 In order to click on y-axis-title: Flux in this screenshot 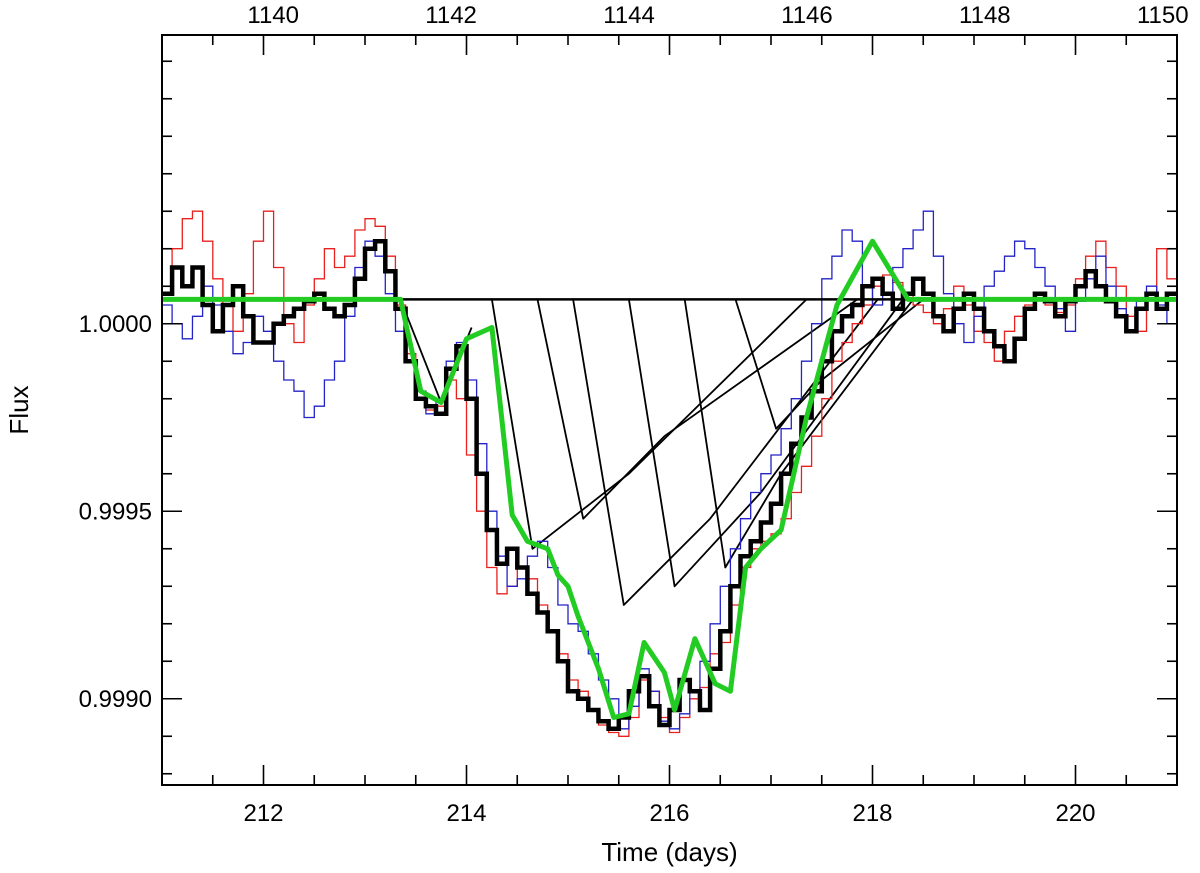, I will do `click(19, 409)`.